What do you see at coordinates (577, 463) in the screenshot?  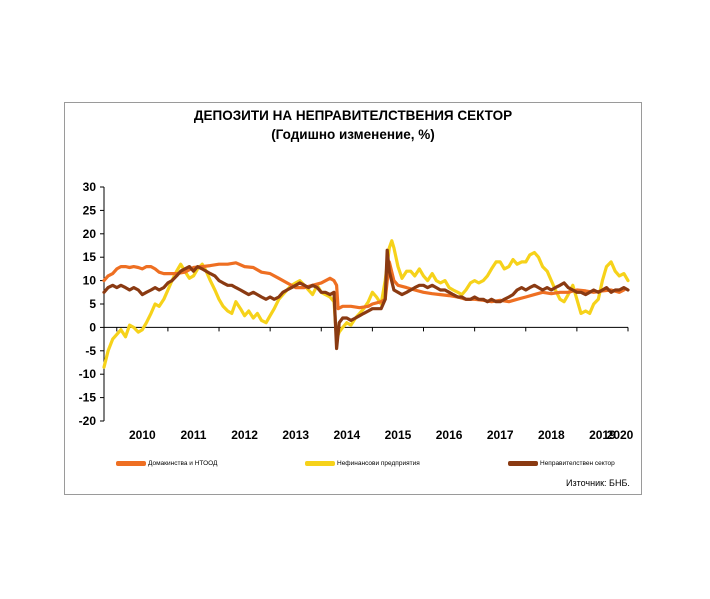 I see `legend-label-nongovernment: Неправителствен сектор` at bounding box center [577, 463].